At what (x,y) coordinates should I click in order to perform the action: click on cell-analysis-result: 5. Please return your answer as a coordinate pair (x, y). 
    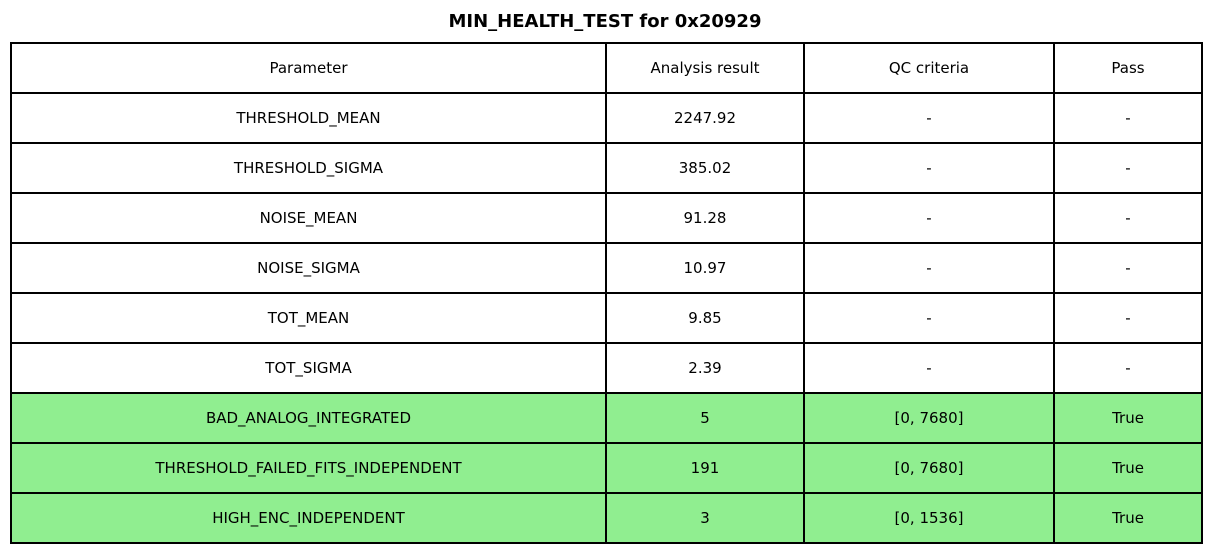
    Looking at the image, I should click on (705, 418).